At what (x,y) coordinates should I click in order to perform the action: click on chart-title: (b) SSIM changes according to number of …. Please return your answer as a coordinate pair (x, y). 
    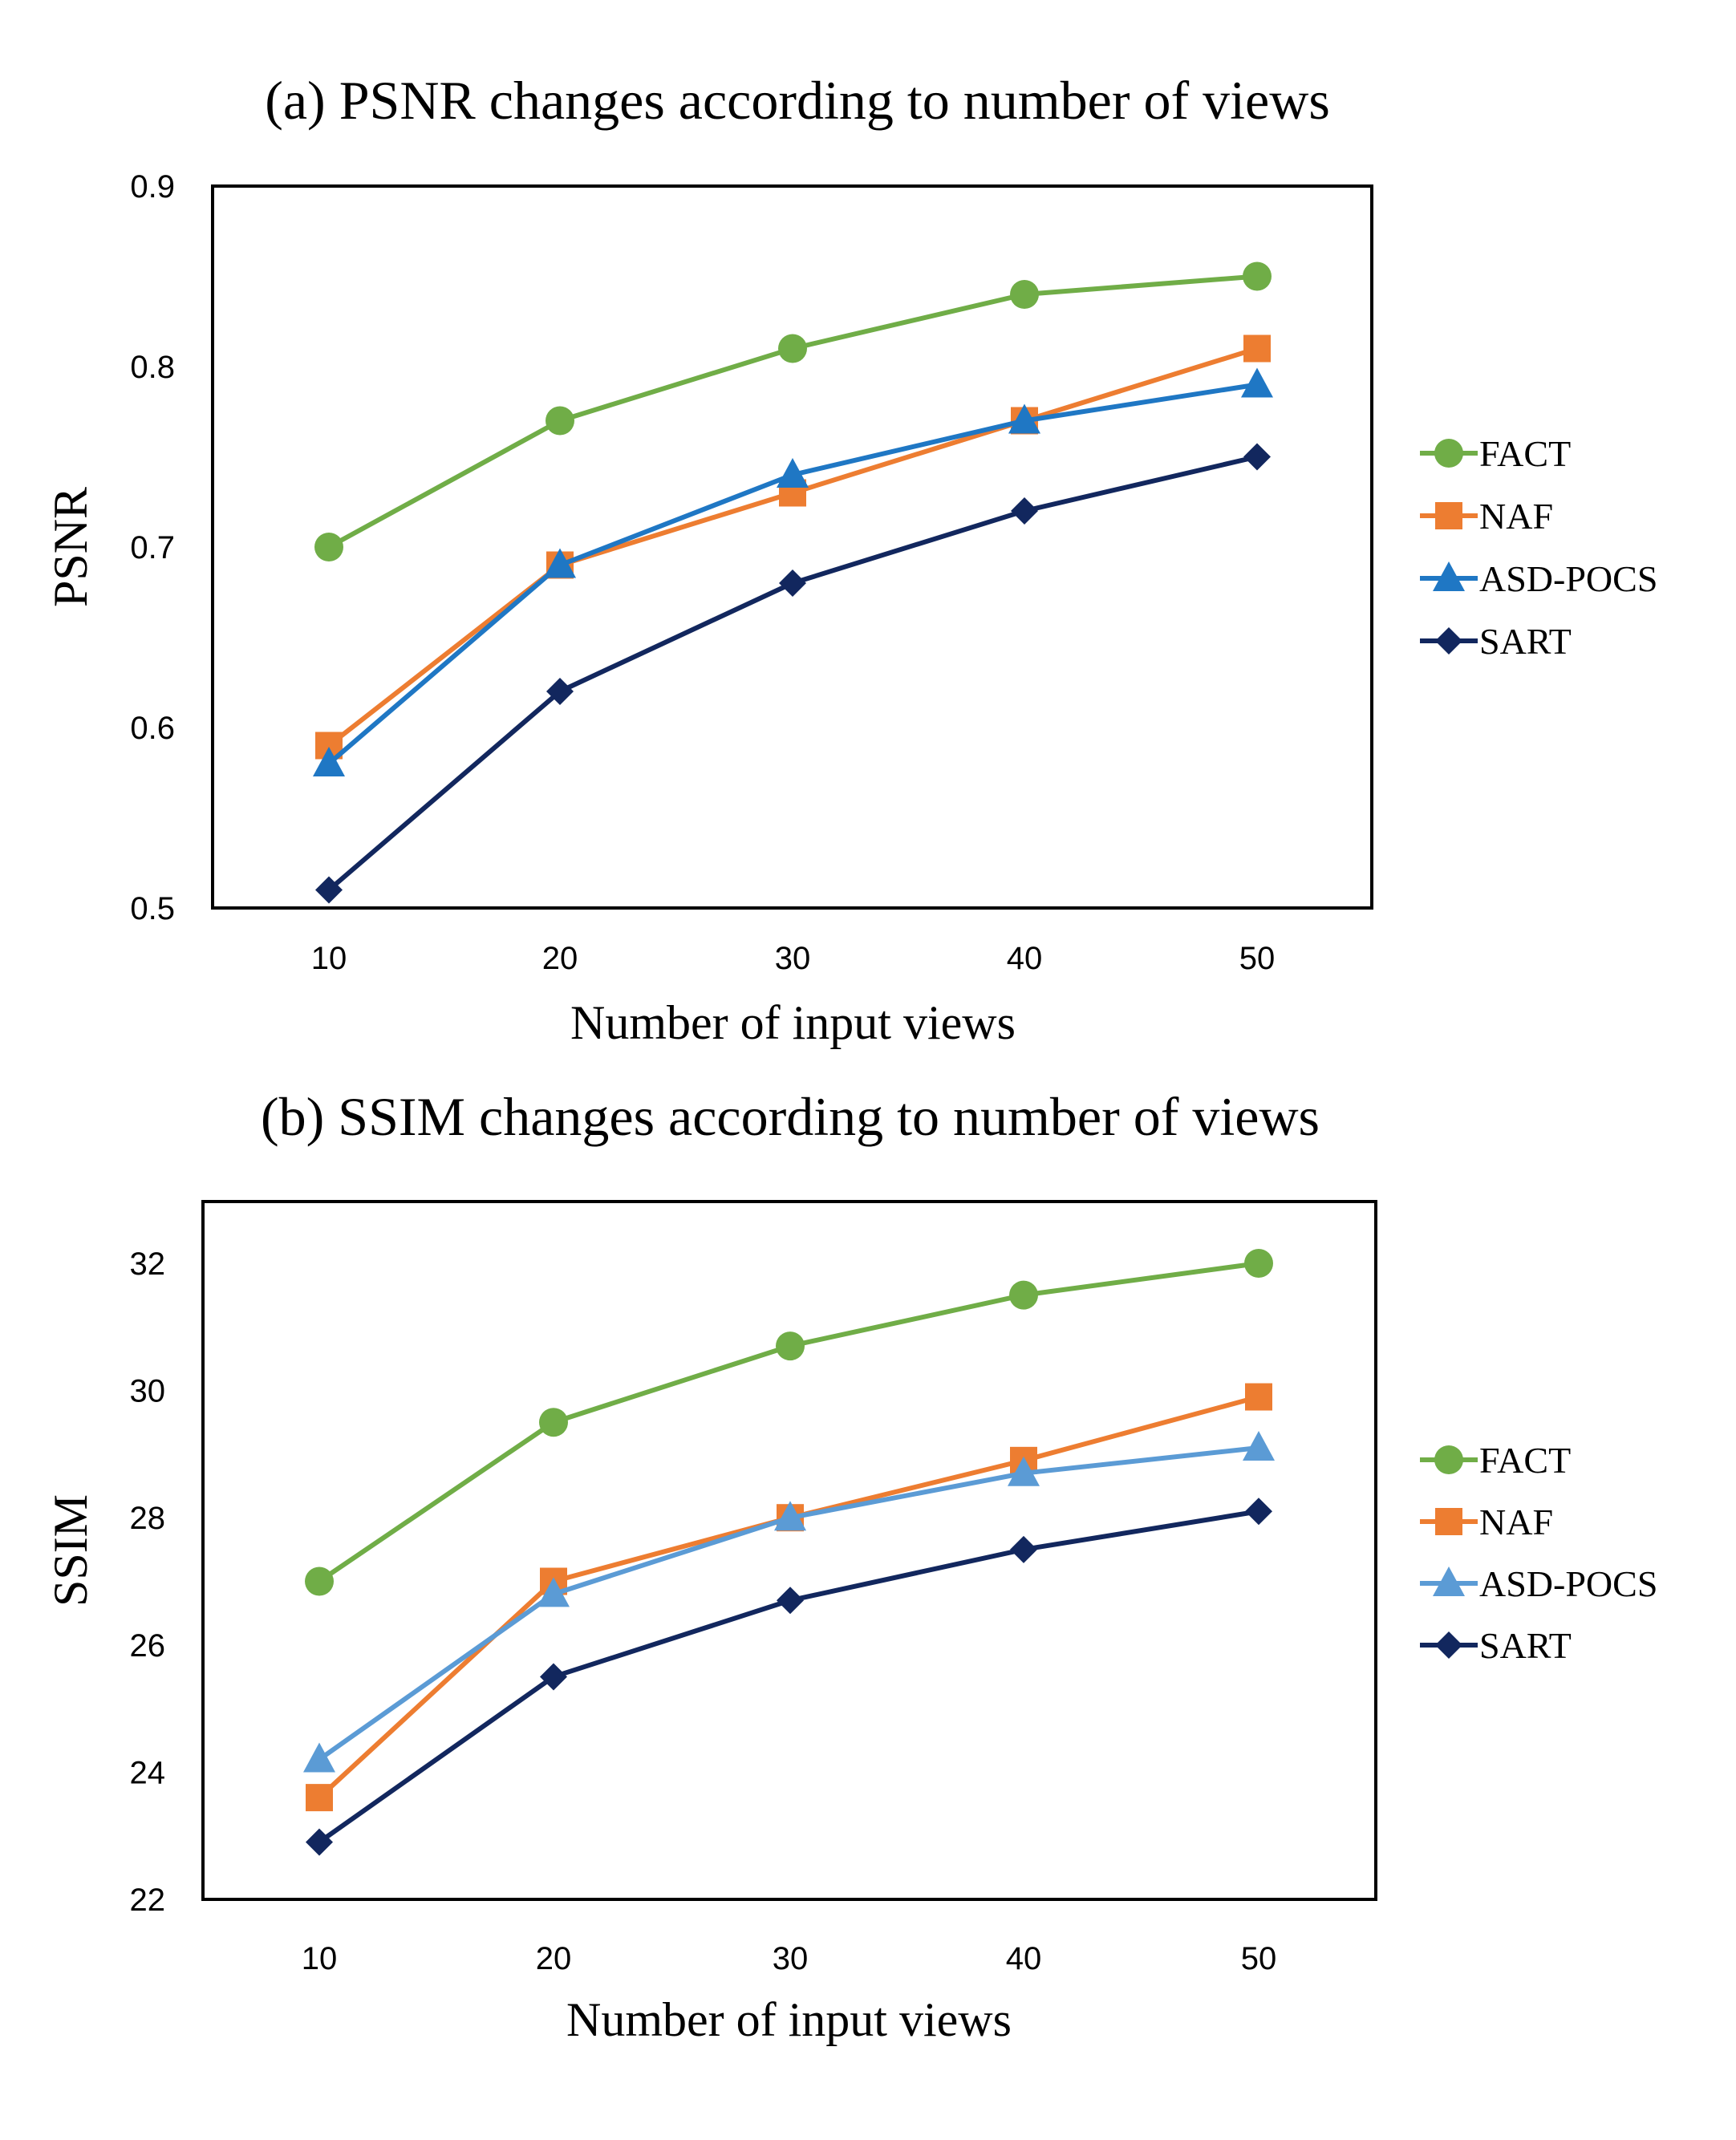
    Looking at the image, I should click on (791, 1117).